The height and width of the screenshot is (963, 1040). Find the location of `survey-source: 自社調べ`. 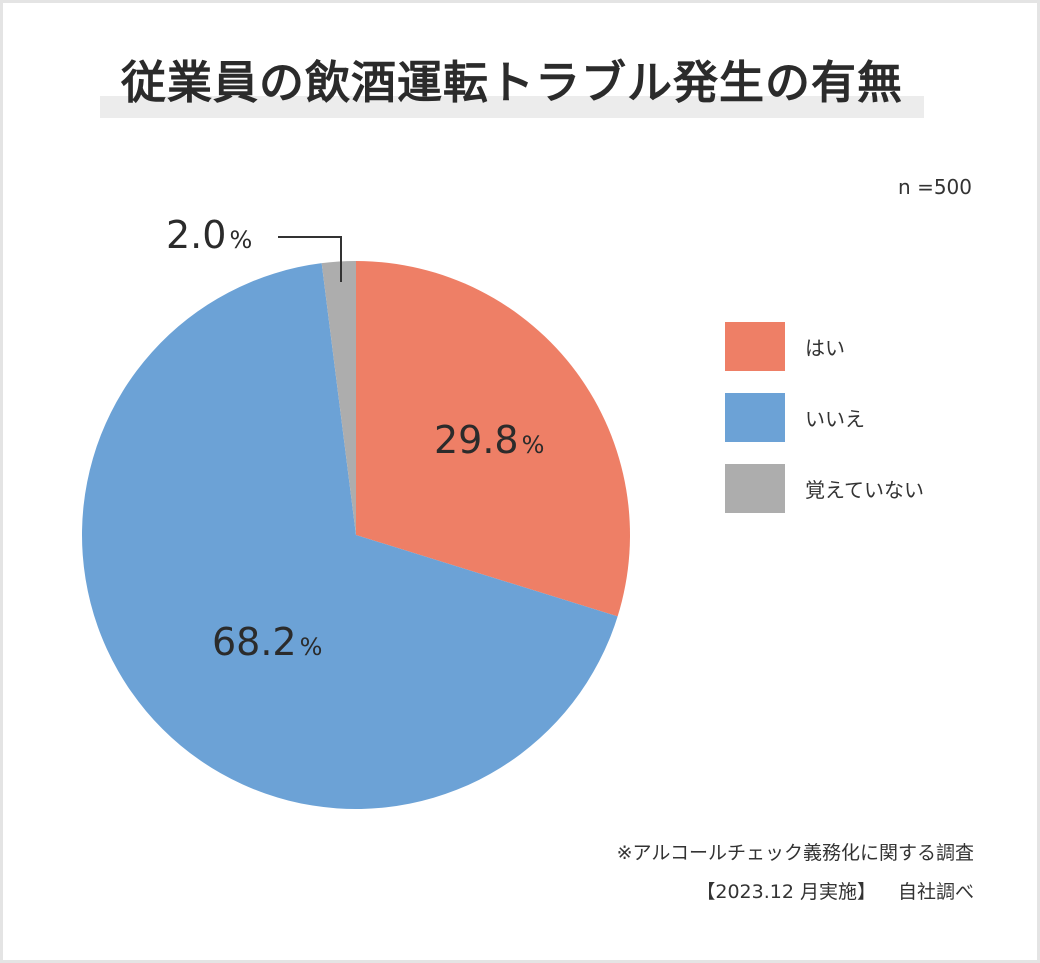

survey-source: 自社調べ is located at coordinates (935, 892).